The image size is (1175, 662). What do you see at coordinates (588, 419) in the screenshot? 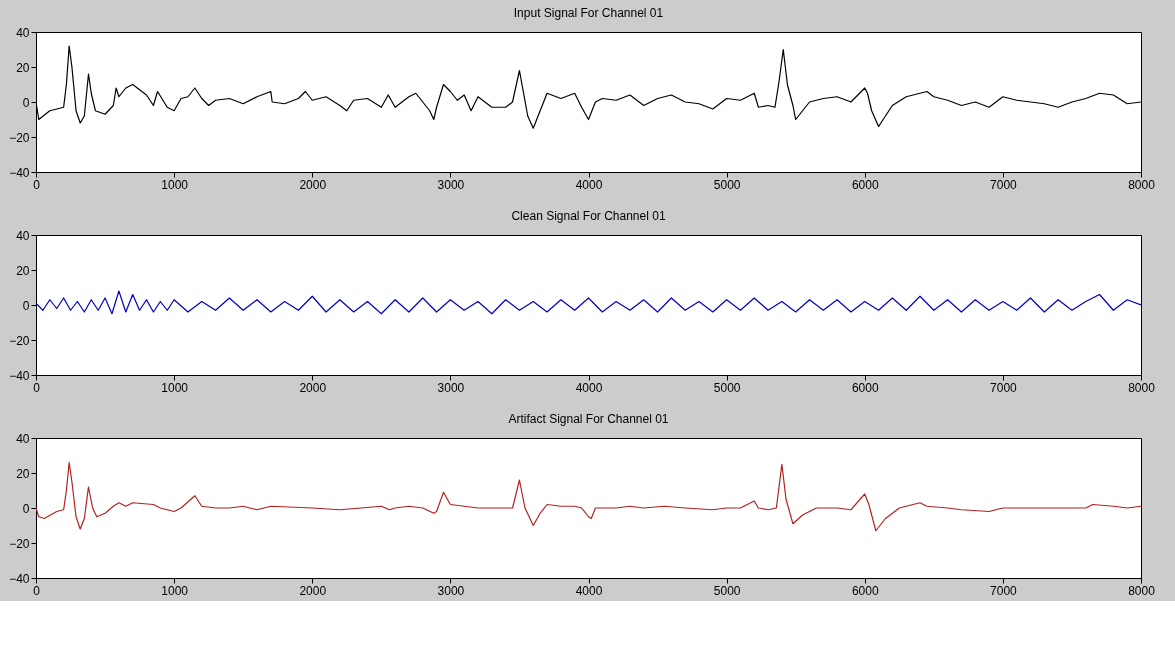
I see `chart-title: Artifact Signal For Channel 01` at bounding box center [588, 419].